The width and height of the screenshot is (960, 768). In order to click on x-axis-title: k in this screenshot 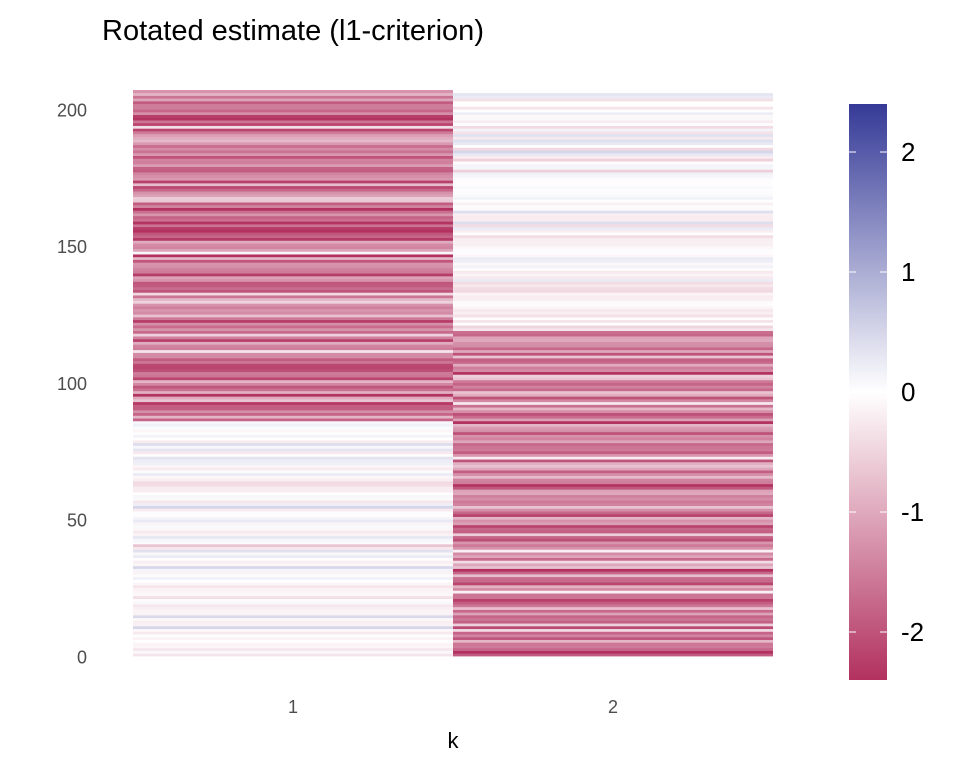, I will do `click(454, 740)`.